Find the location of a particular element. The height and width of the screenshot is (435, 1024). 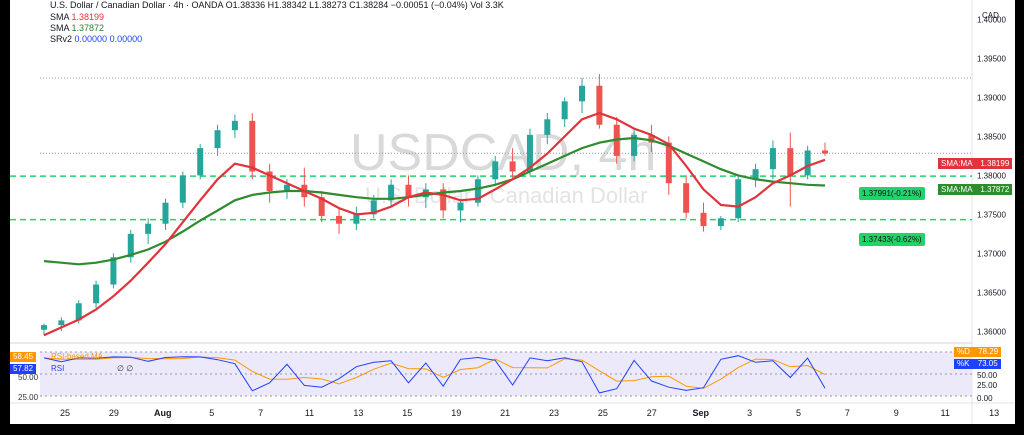

price-axis-tick: 1.36000 is located at coordinates (991, 331).